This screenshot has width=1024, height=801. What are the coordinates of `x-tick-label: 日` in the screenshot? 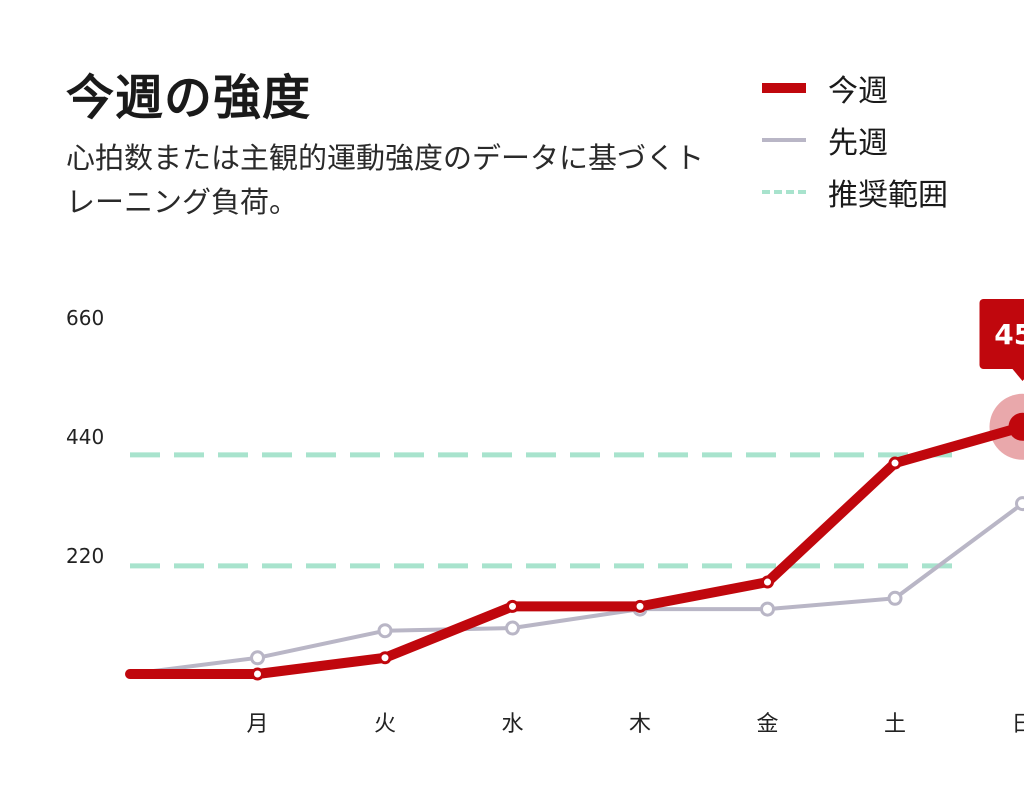 It's located at (1017, 724).